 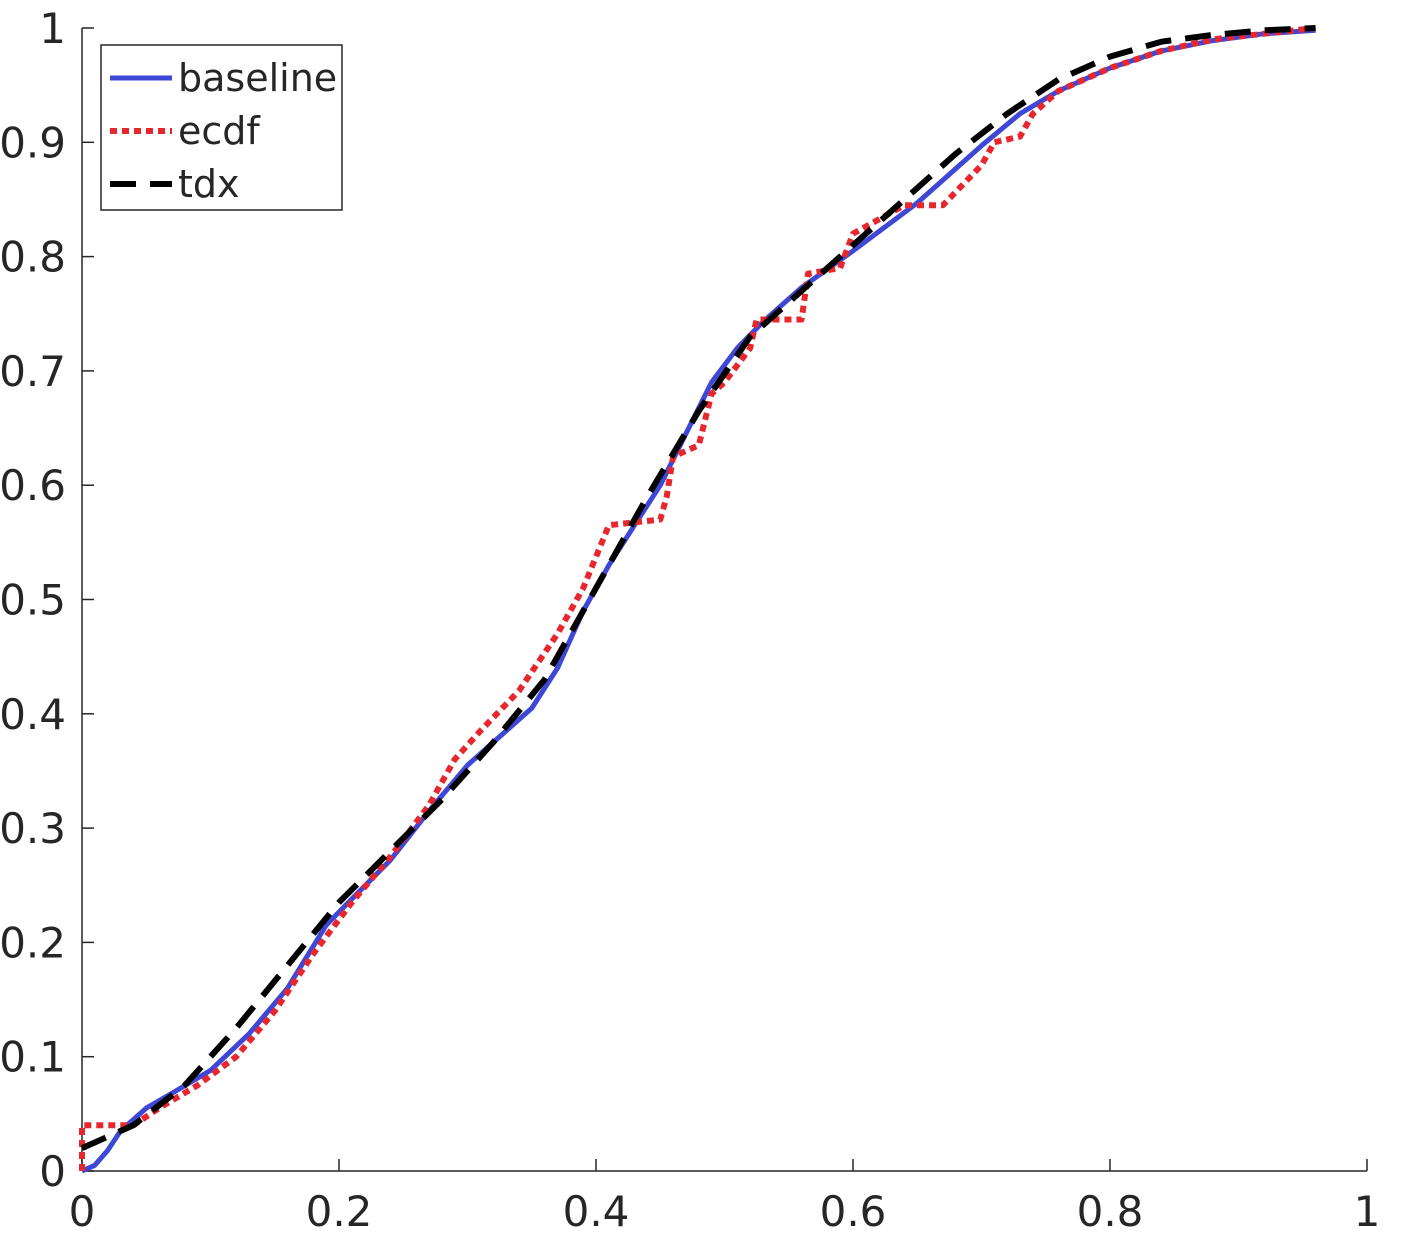 I want to click on y-tick-label: 0.4, so click(x=33, y=714).